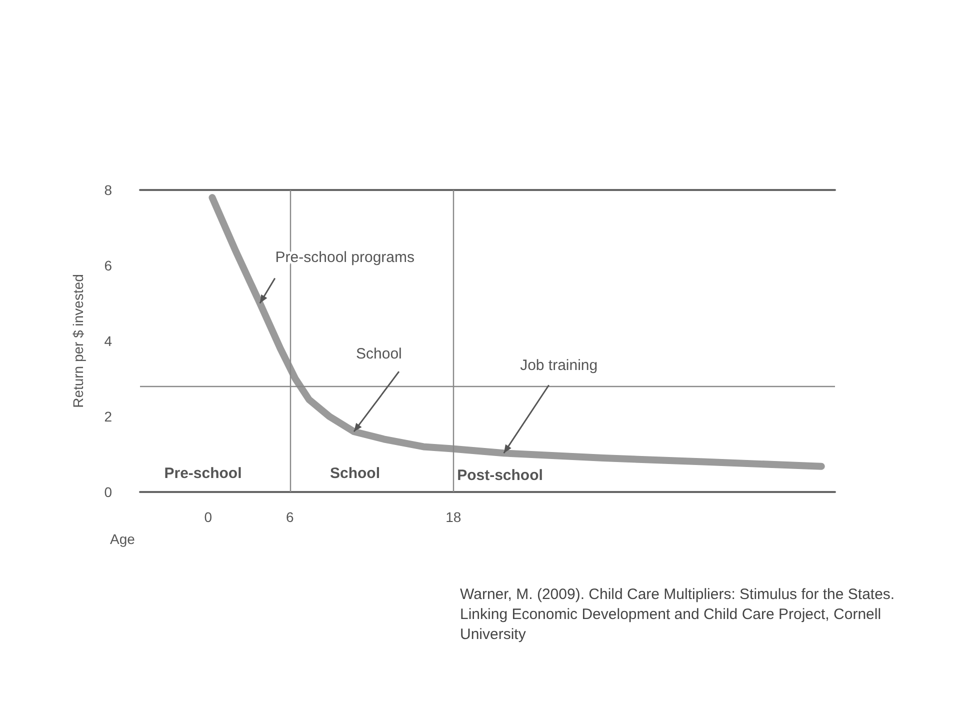  What do you see at coordinates (108, 190) in the screenshot?
I see `y-tick-label: 8` at bounding box center [108, 190].